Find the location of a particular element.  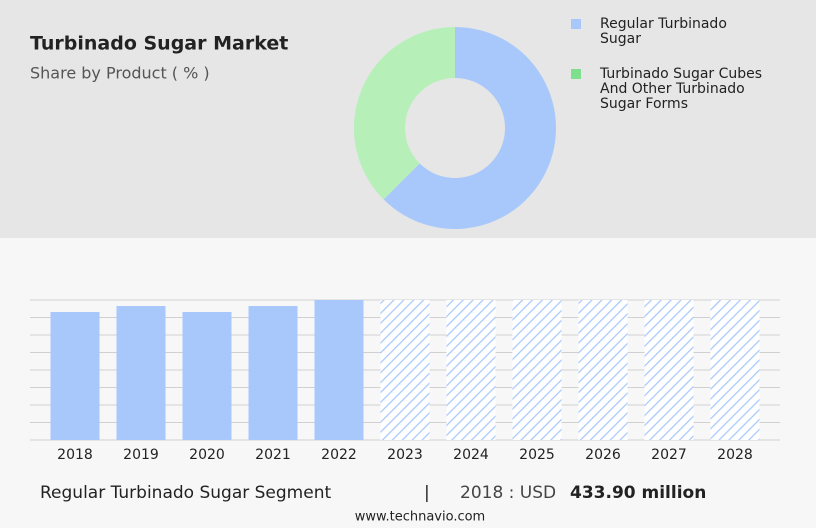

legend-label: Regular Turbinado Sugar is located at coordinates (663, 31).